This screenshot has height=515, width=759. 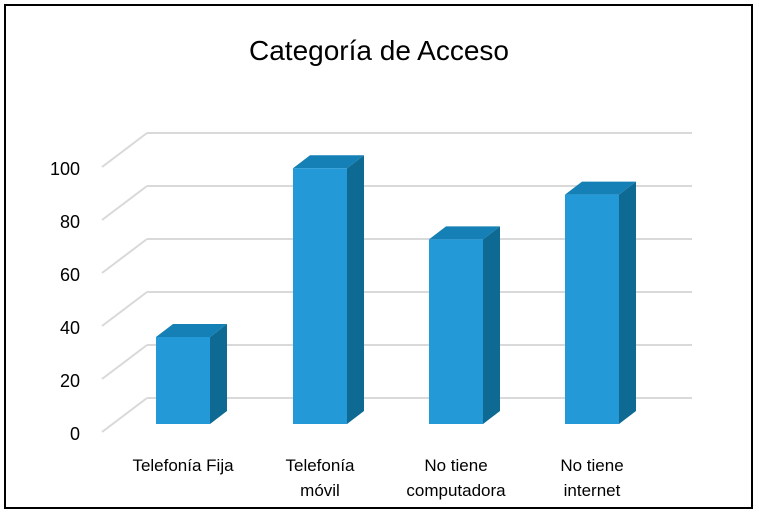 I want to click on x-tick-label: móvil, so click(x=320, y=490).